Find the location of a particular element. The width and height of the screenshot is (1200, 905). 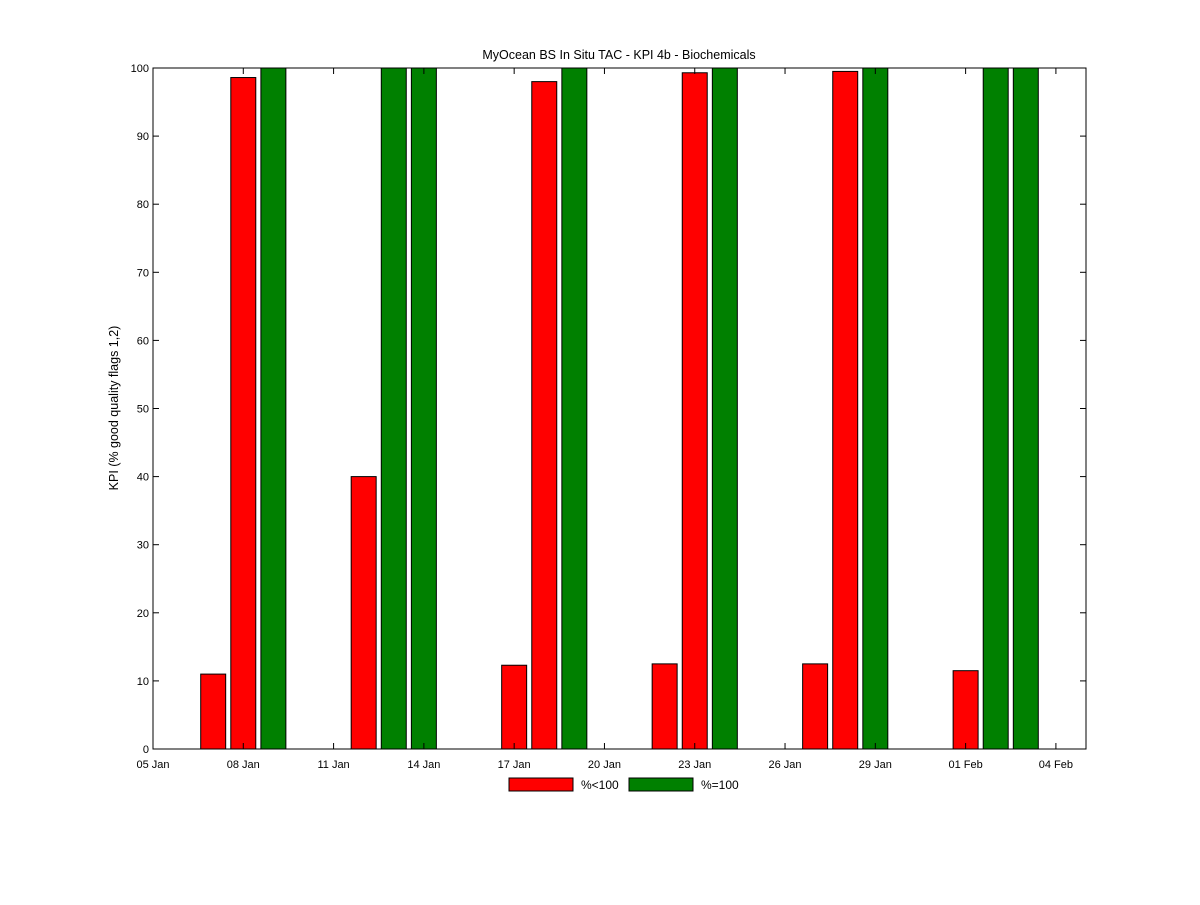

x-tick-label-6: 23 Jan is located at coordinates (694, 765).